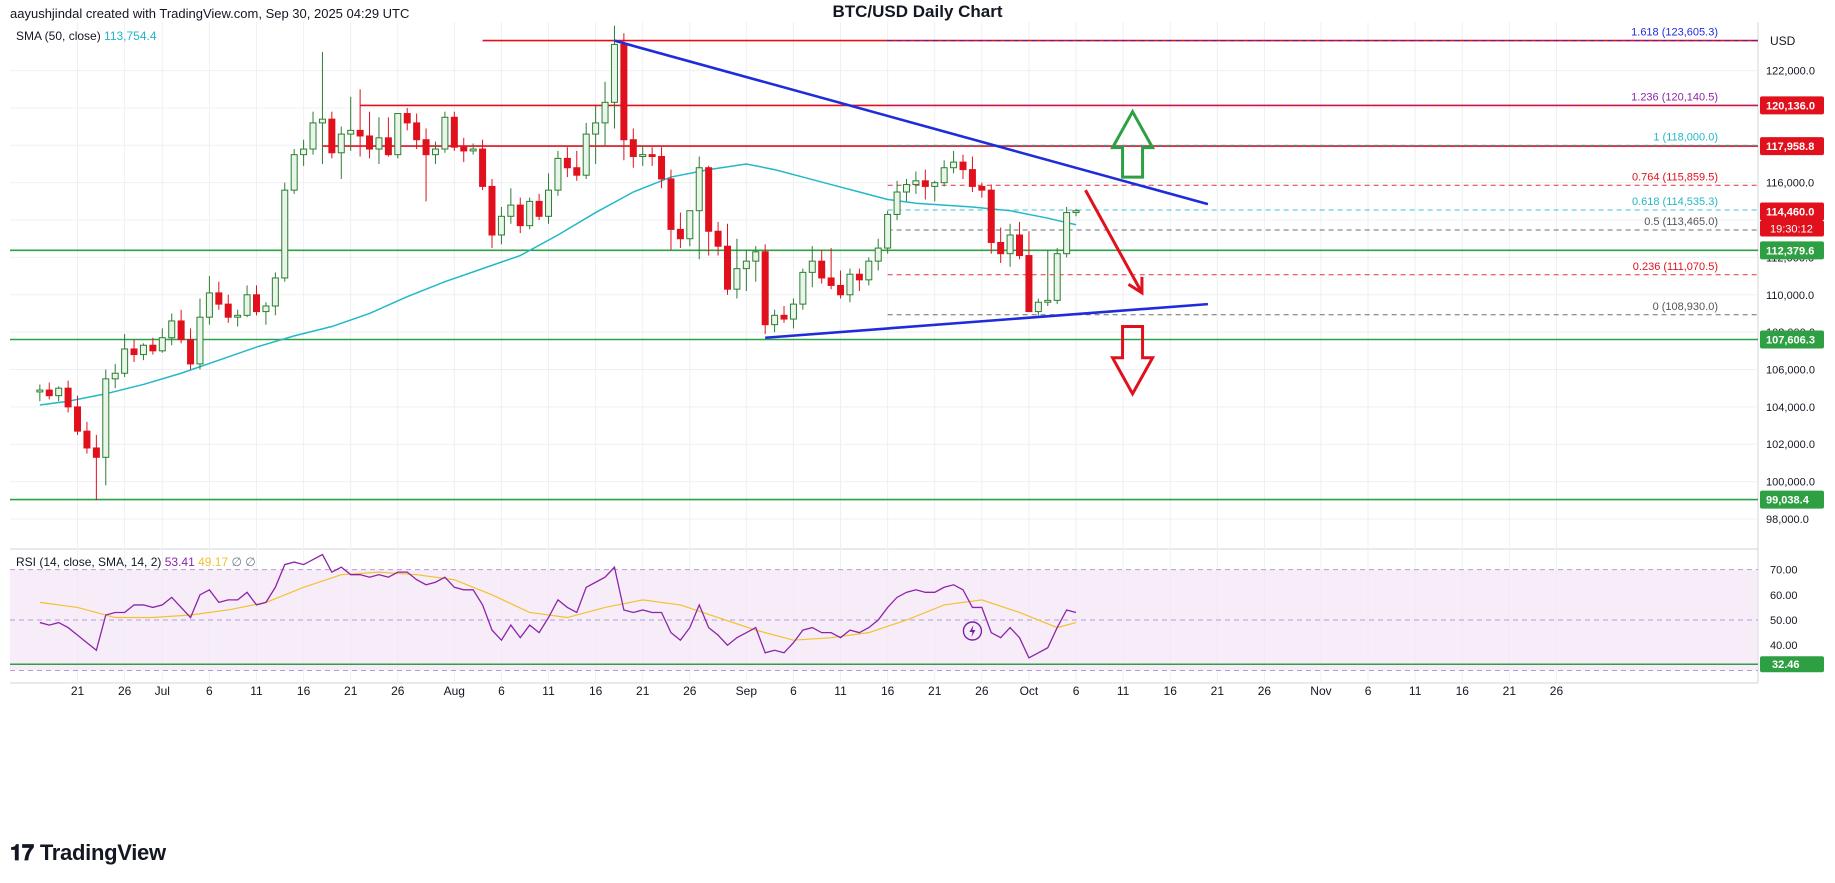  Describe the element at coordinates (1792, 499) in the screenshot. I see `price-tag: 99,038.4` at that location.